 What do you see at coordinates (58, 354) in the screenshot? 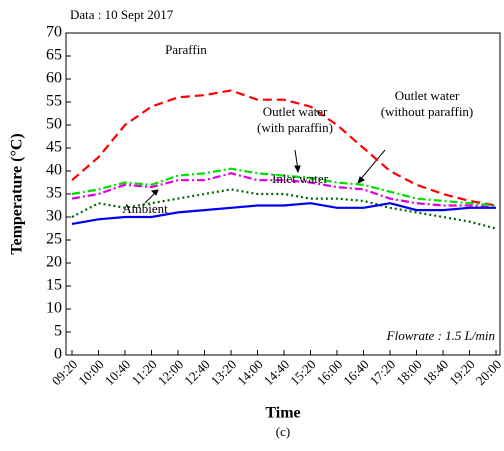
I see `y-tick-label: 0` at bounding box center [58, 354].